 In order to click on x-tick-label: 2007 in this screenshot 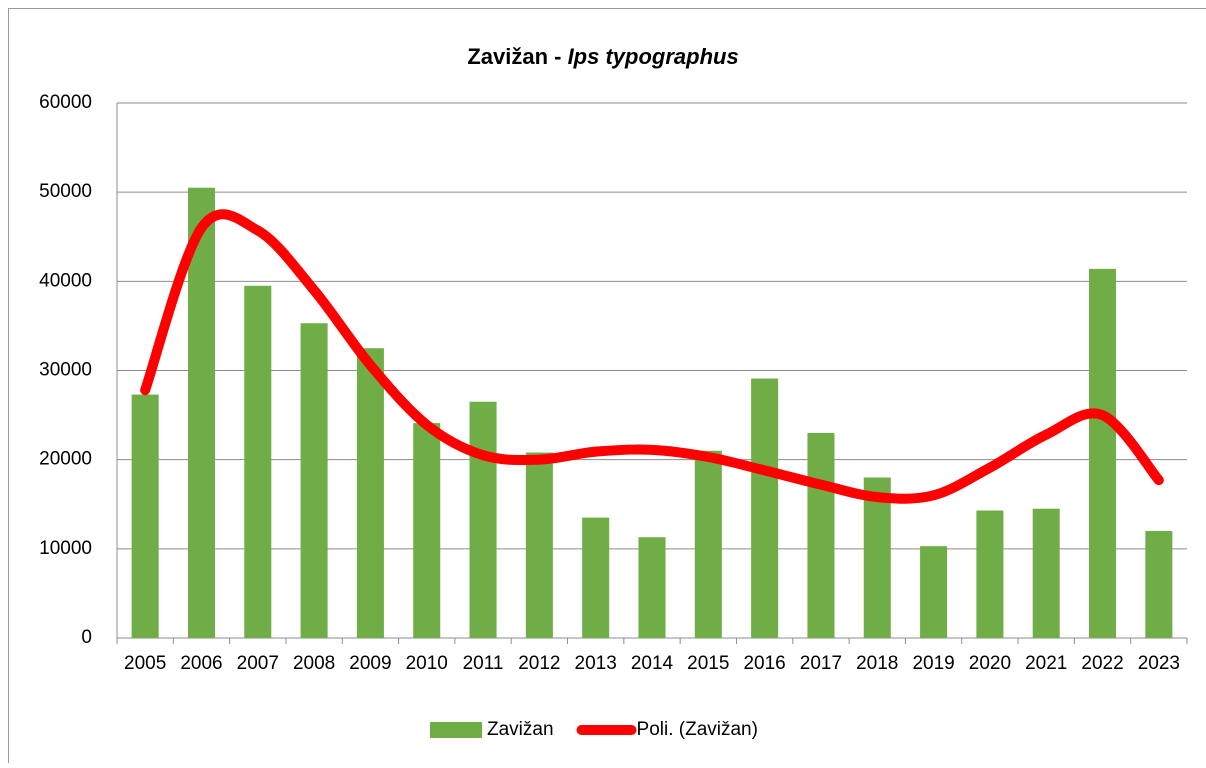, I will do `click(258, 663)`.